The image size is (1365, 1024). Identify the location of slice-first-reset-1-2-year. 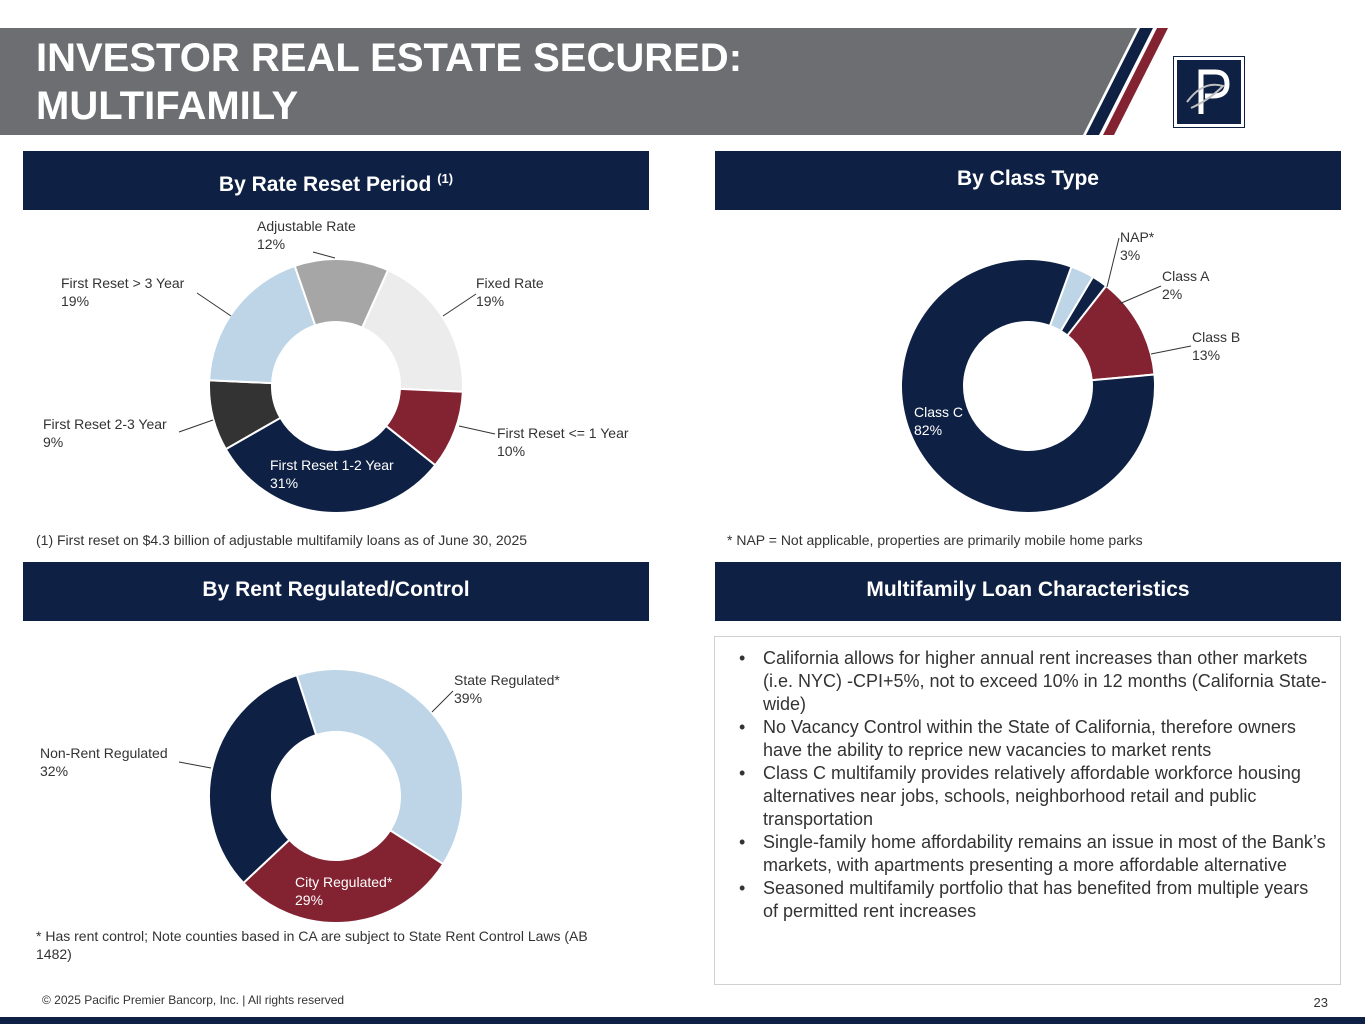
(330, 465).